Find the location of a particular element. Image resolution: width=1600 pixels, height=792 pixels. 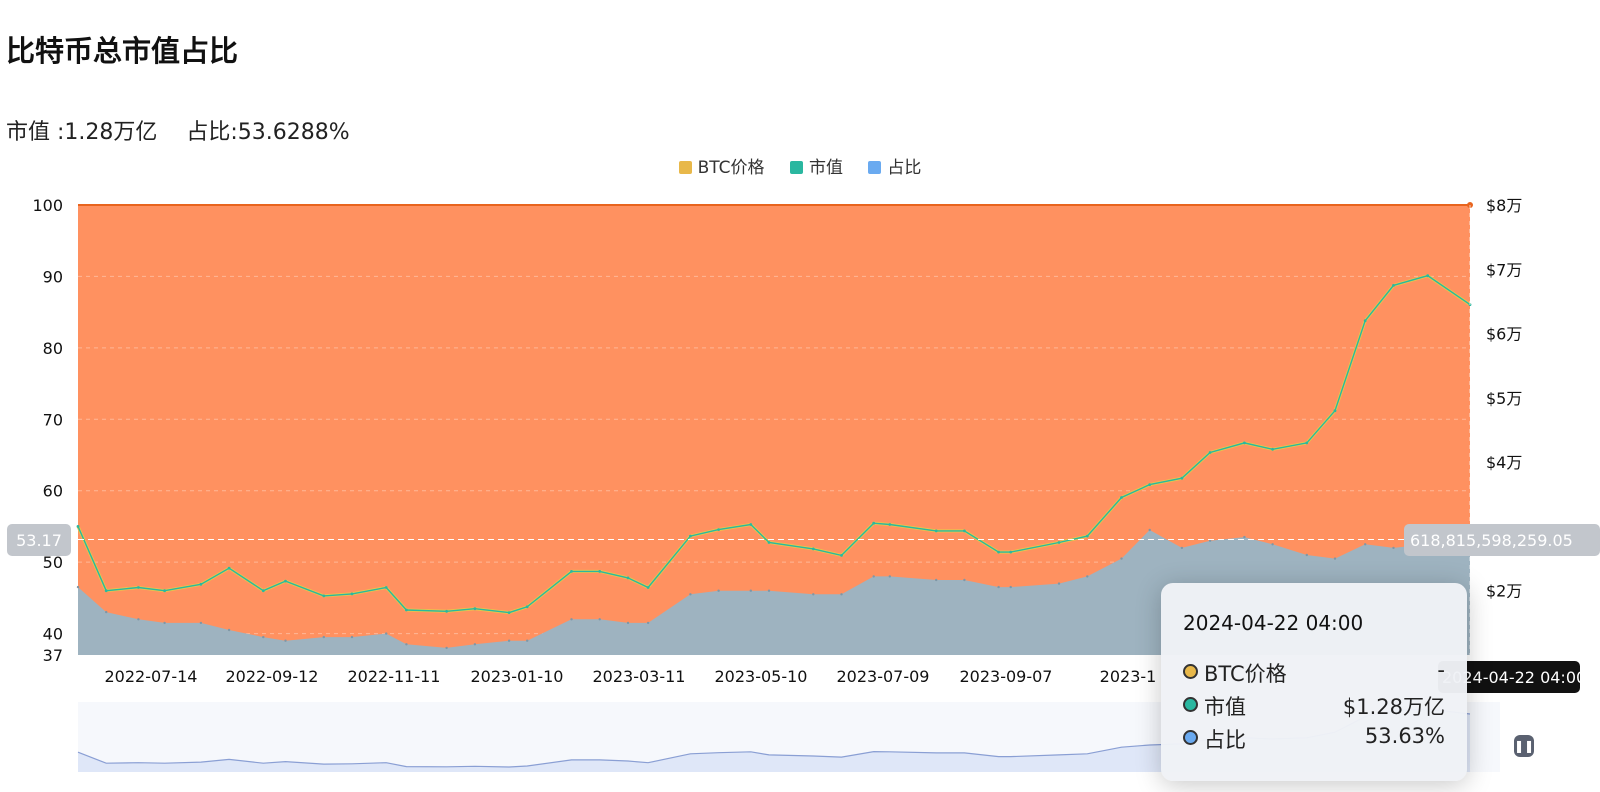

tooltip-value-market-cap: $1.28万亿 is located at coordinates (1393, 707).